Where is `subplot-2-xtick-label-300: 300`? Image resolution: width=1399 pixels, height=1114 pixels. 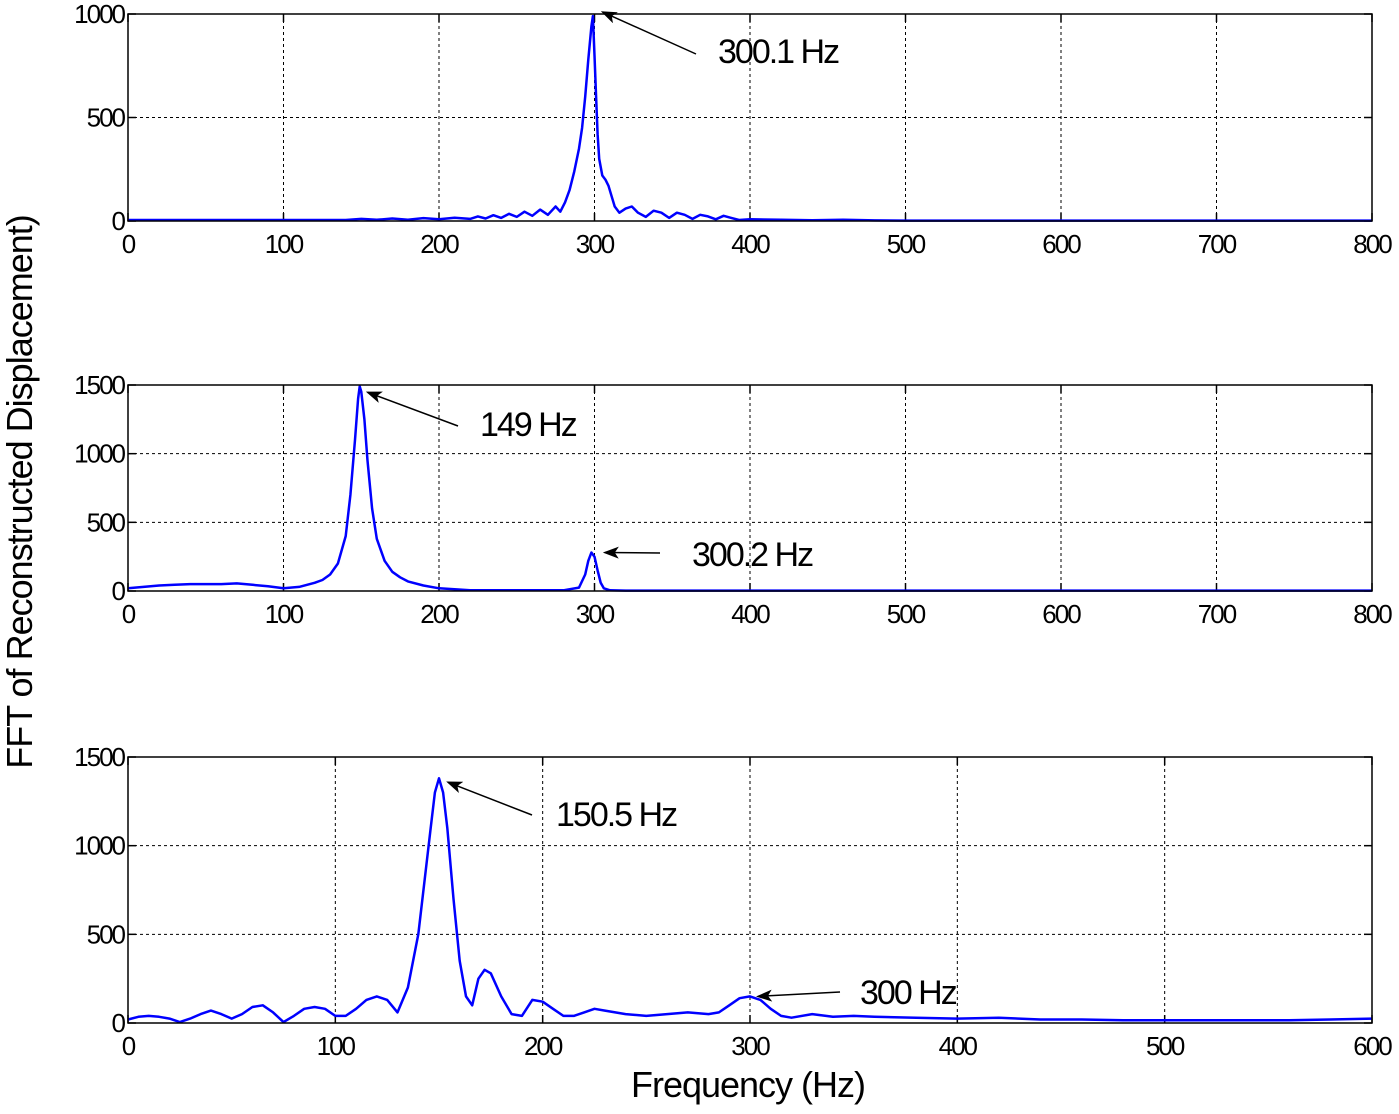 subplot-2-xtick-label-300: 300 is located at coordinates (595, 614).